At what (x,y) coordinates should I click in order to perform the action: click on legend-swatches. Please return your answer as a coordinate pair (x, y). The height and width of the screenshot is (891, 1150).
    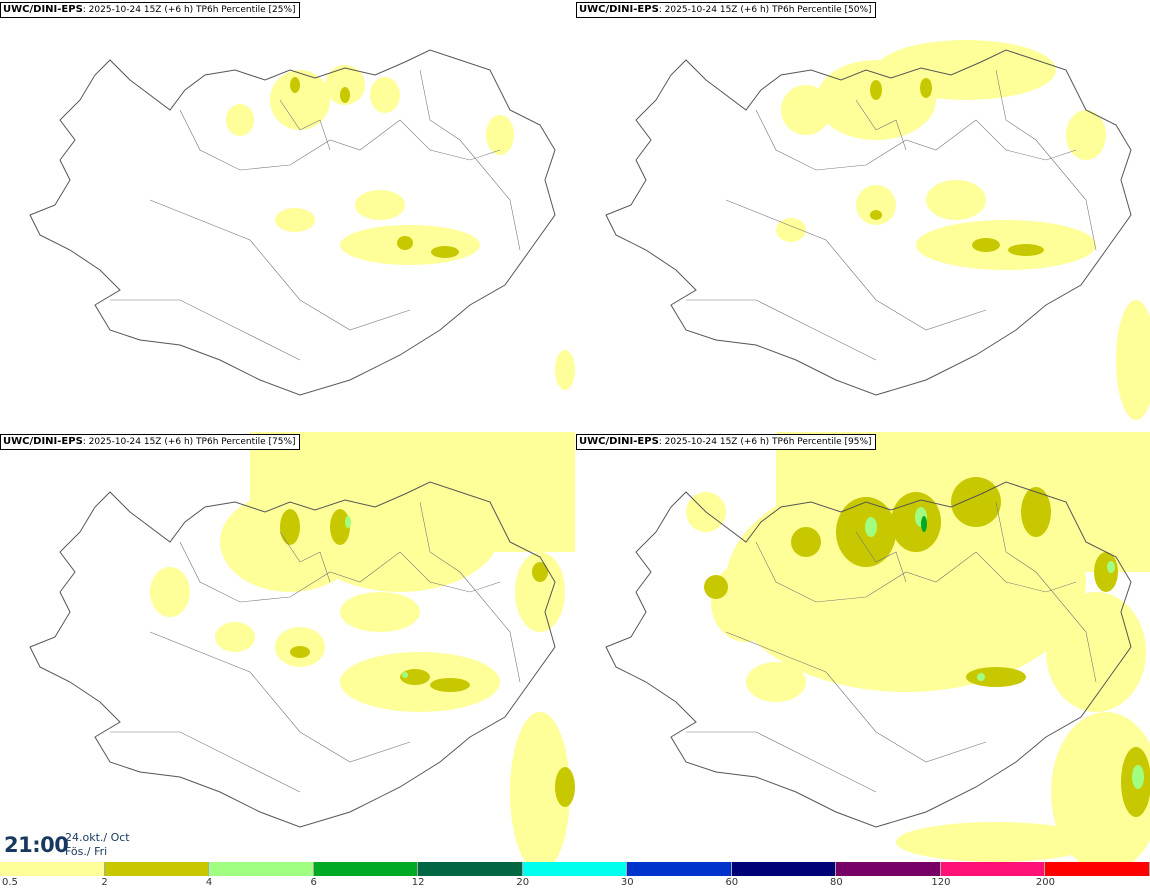
    Looking at the image, I should click on (575, 869).